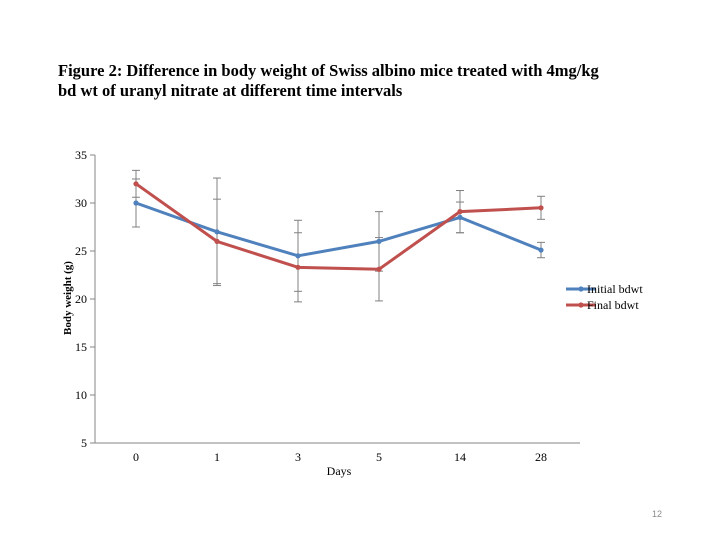 This screenshot has height=540, width=720. Describe the element at coordinates (84, 443) in the screenshot. I see `y-tick-label: 5` at that location.